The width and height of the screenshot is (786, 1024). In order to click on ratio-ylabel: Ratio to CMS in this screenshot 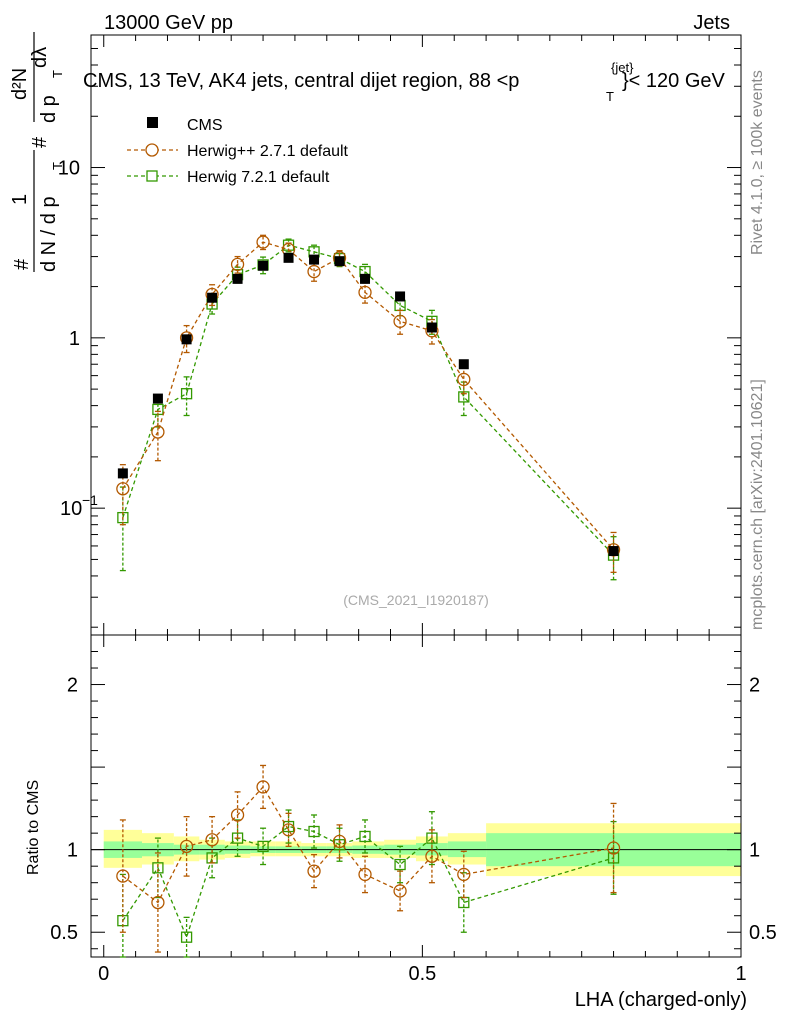, I will do `click(33, 827)`.